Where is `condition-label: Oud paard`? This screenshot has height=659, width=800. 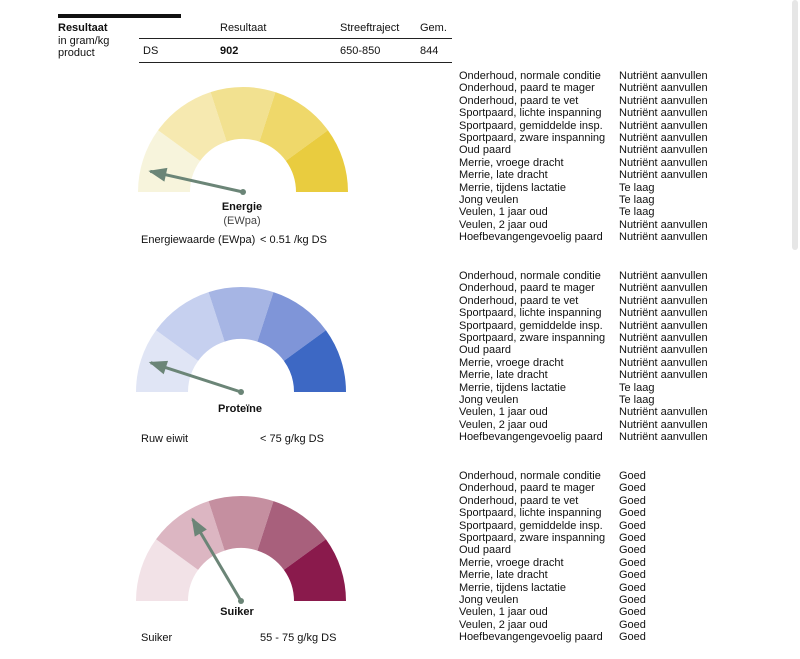
condition-label: Oud paard is located at coordinates (485, 150).